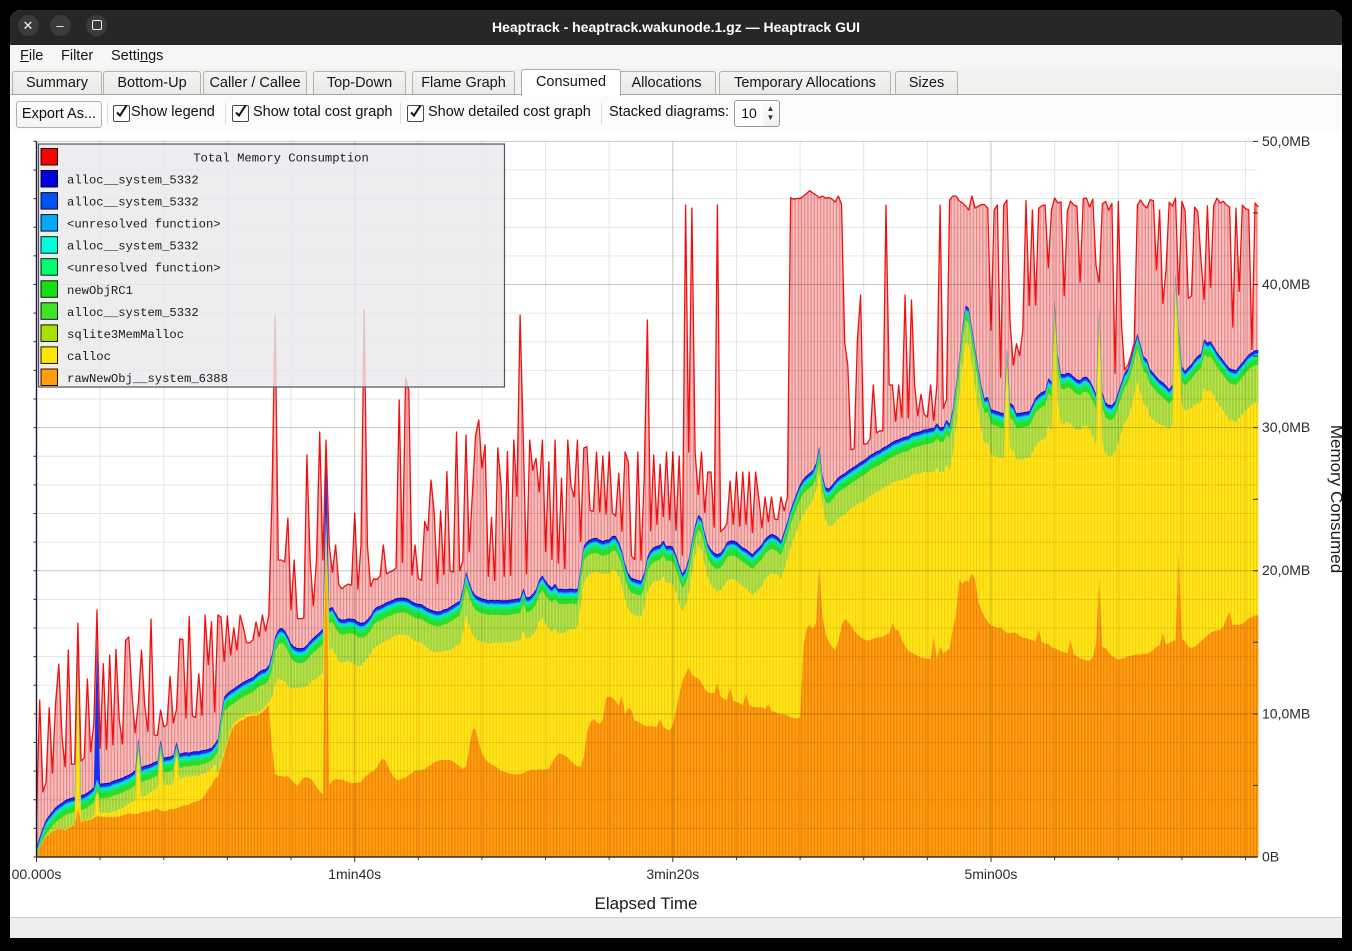 The height and width of the screenshot is (951, 1352). I want to click on svg-text: Total Memory Consumption, so click(281, 159).